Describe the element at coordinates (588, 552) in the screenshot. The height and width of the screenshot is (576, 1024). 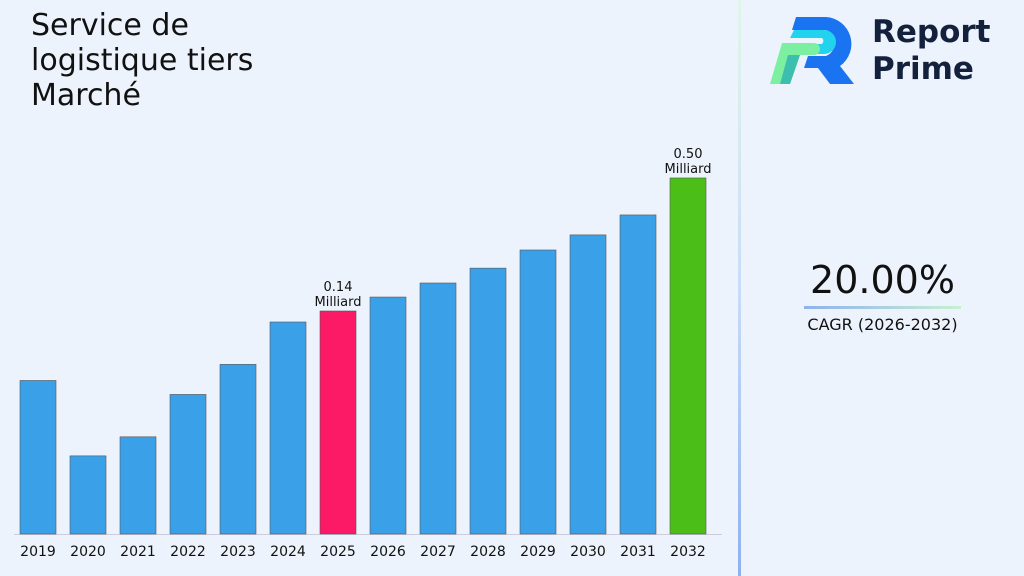
I see `x-tick-label: 2030` at that location.